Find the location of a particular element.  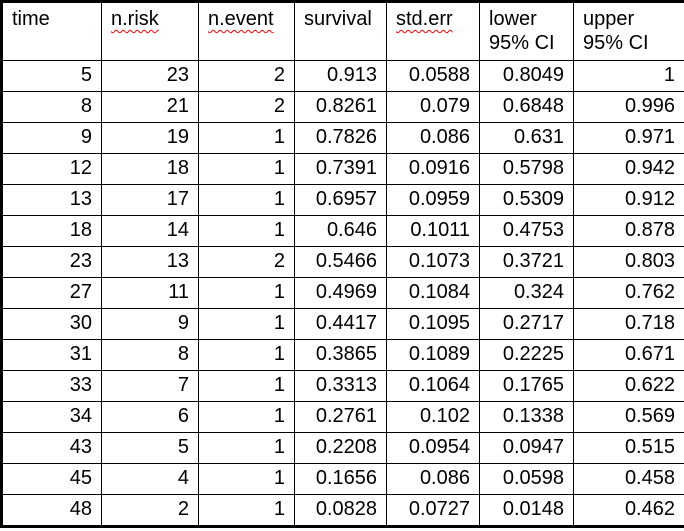

cell-upper: 0.971 is located at coordinates (628, 138).